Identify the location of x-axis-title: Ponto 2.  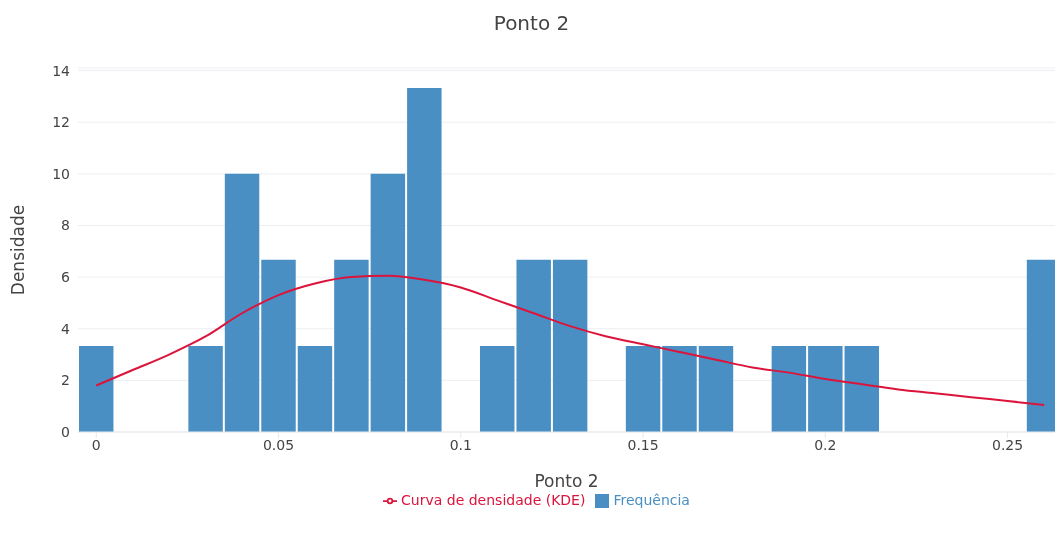
(566, 481).